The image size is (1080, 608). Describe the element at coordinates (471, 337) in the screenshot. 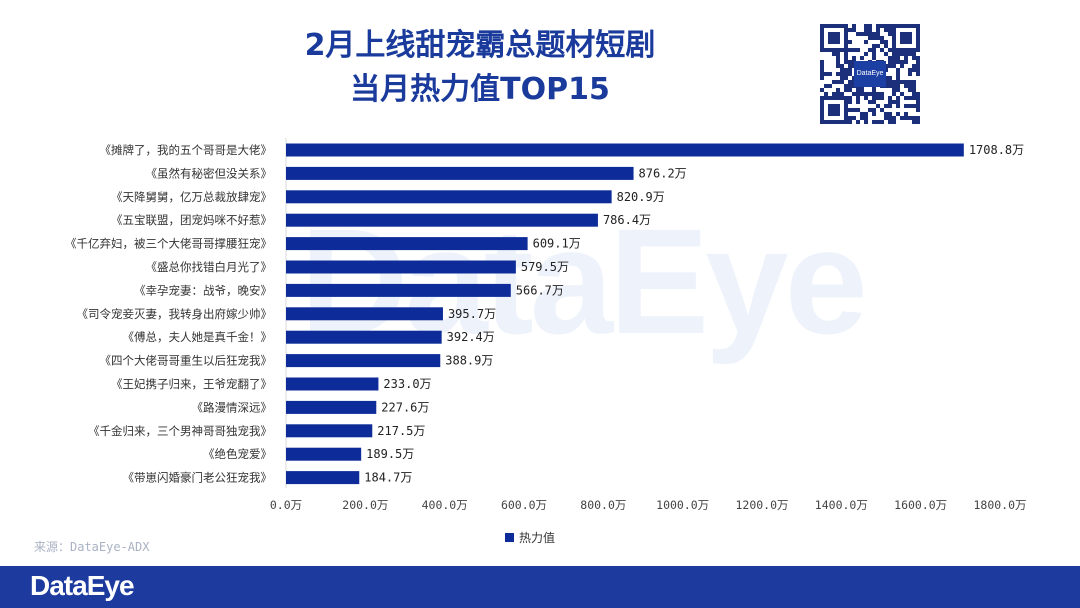

I see `data-label: 392.4万` at that location.